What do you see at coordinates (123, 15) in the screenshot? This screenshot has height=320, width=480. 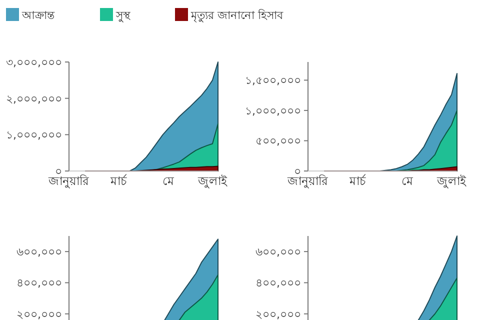 I see `legend-label: সুস্থ` at bounding box center [123, 15].